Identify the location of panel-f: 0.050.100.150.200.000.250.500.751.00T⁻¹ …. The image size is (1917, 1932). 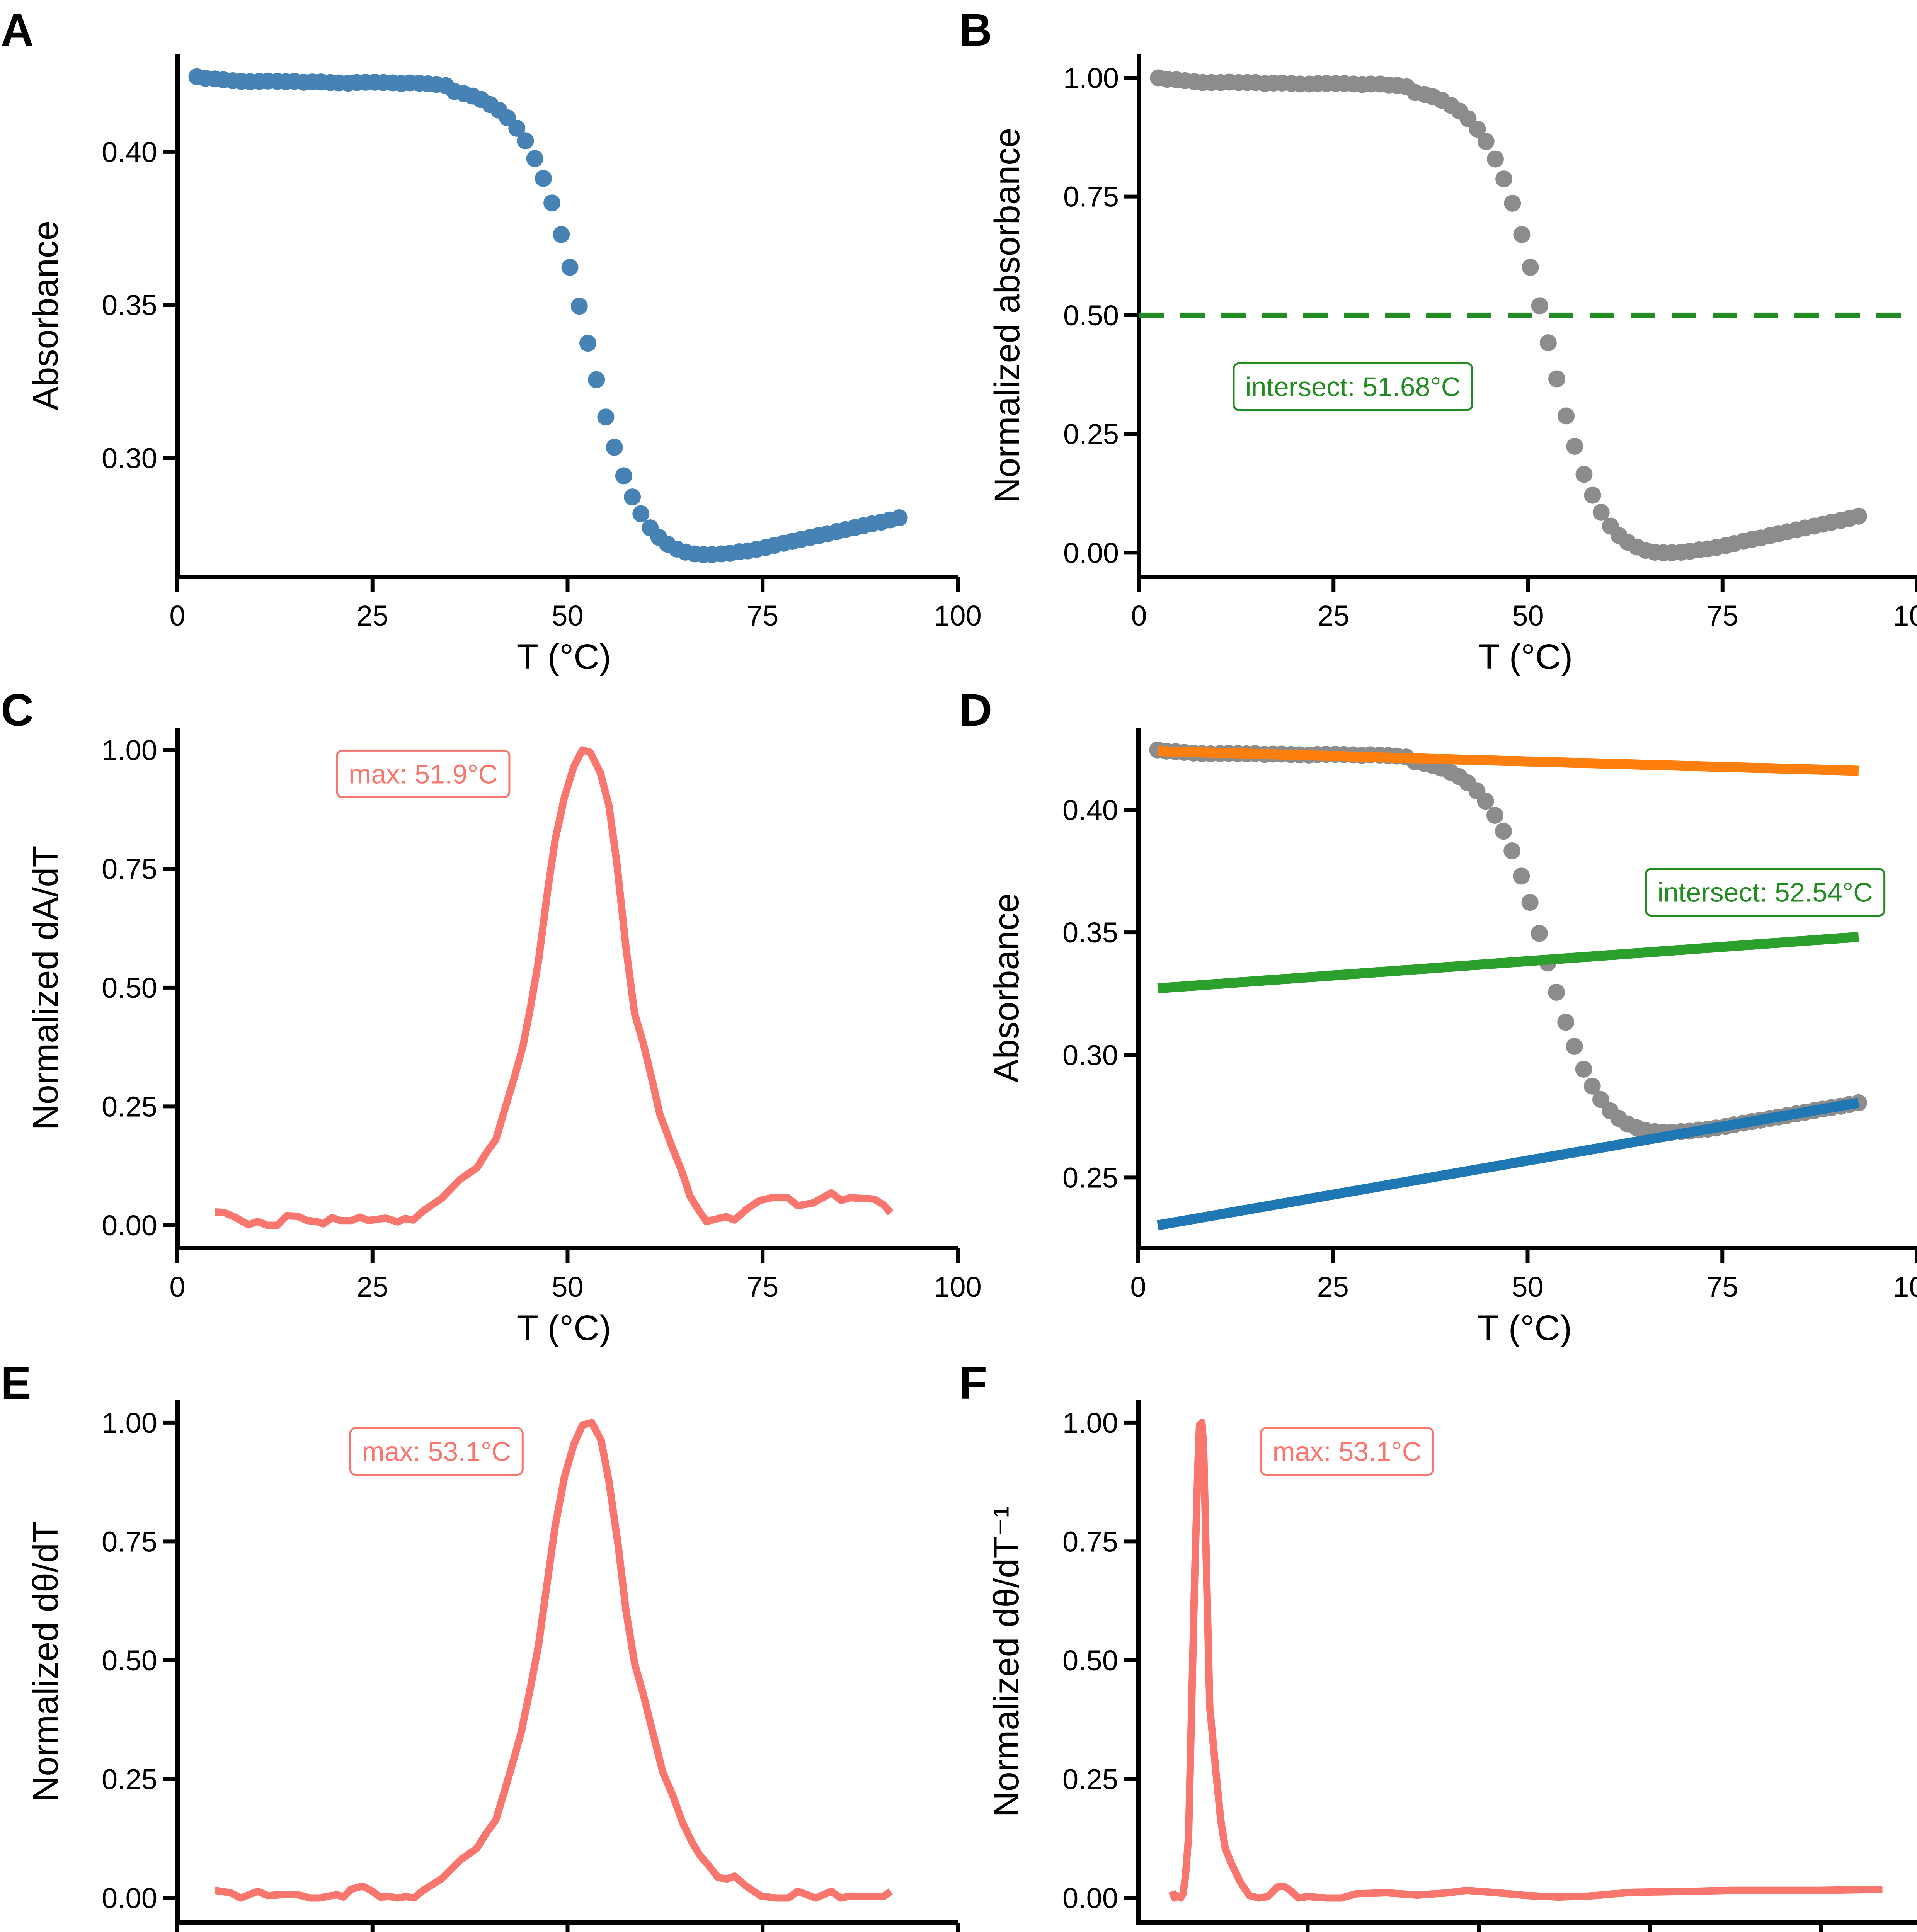
(1452, 1666).